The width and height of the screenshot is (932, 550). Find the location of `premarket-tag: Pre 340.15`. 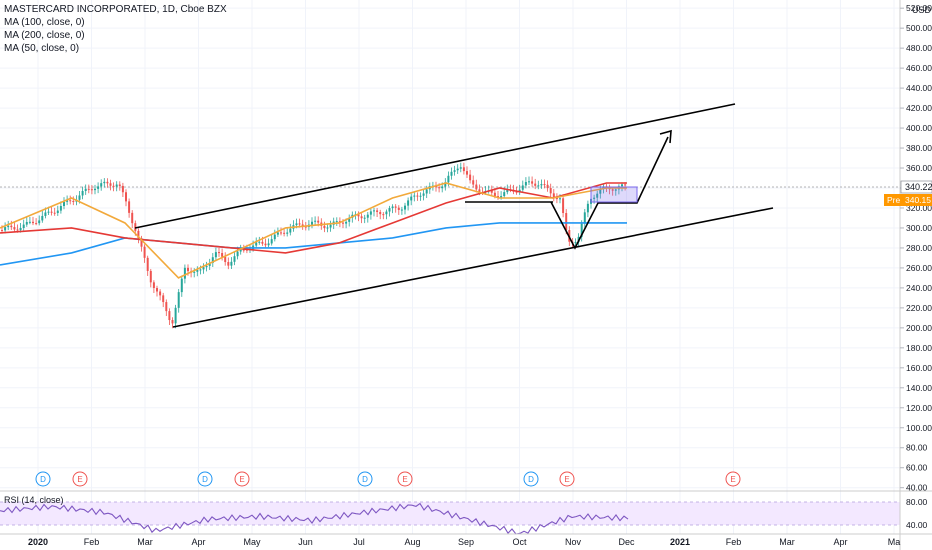

premarket-tag: Pre 340.15 is located at coordinates (908, 200).